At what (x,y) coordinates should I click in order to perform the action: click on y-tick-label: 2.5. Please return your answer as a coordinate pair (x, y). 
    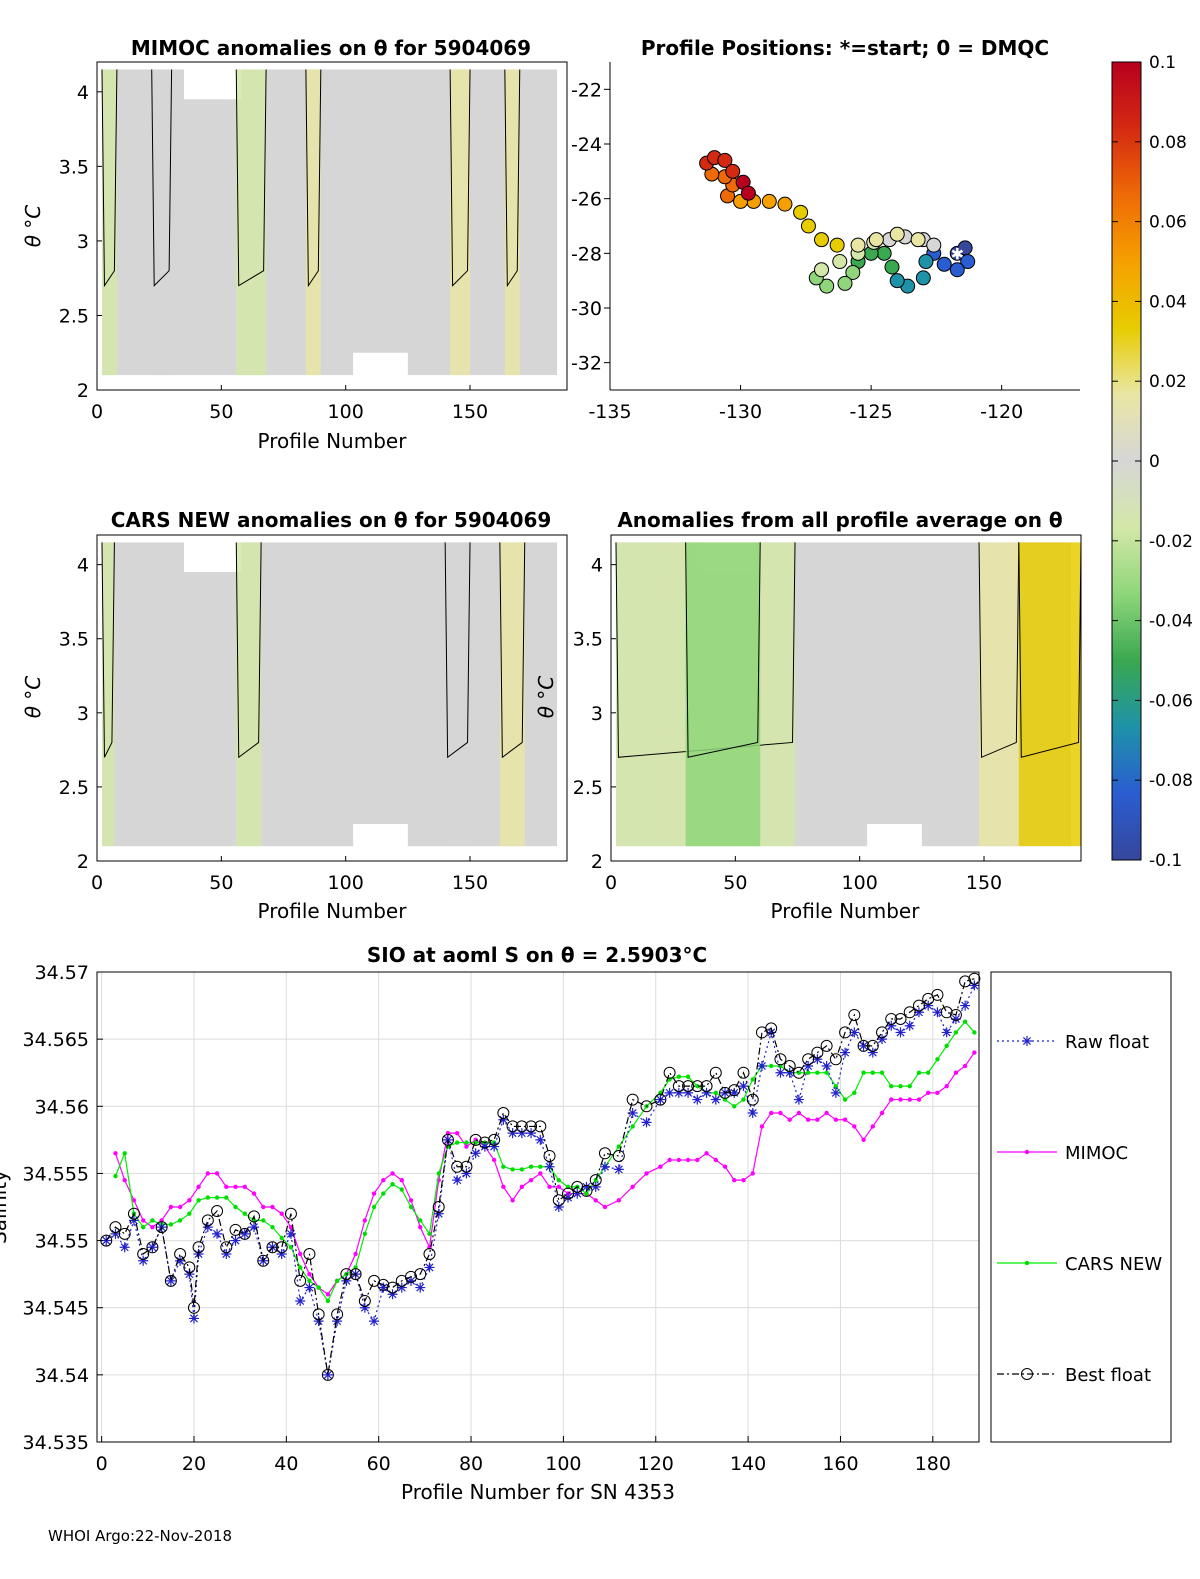
    Looking at the image, I should click on (74, 316).